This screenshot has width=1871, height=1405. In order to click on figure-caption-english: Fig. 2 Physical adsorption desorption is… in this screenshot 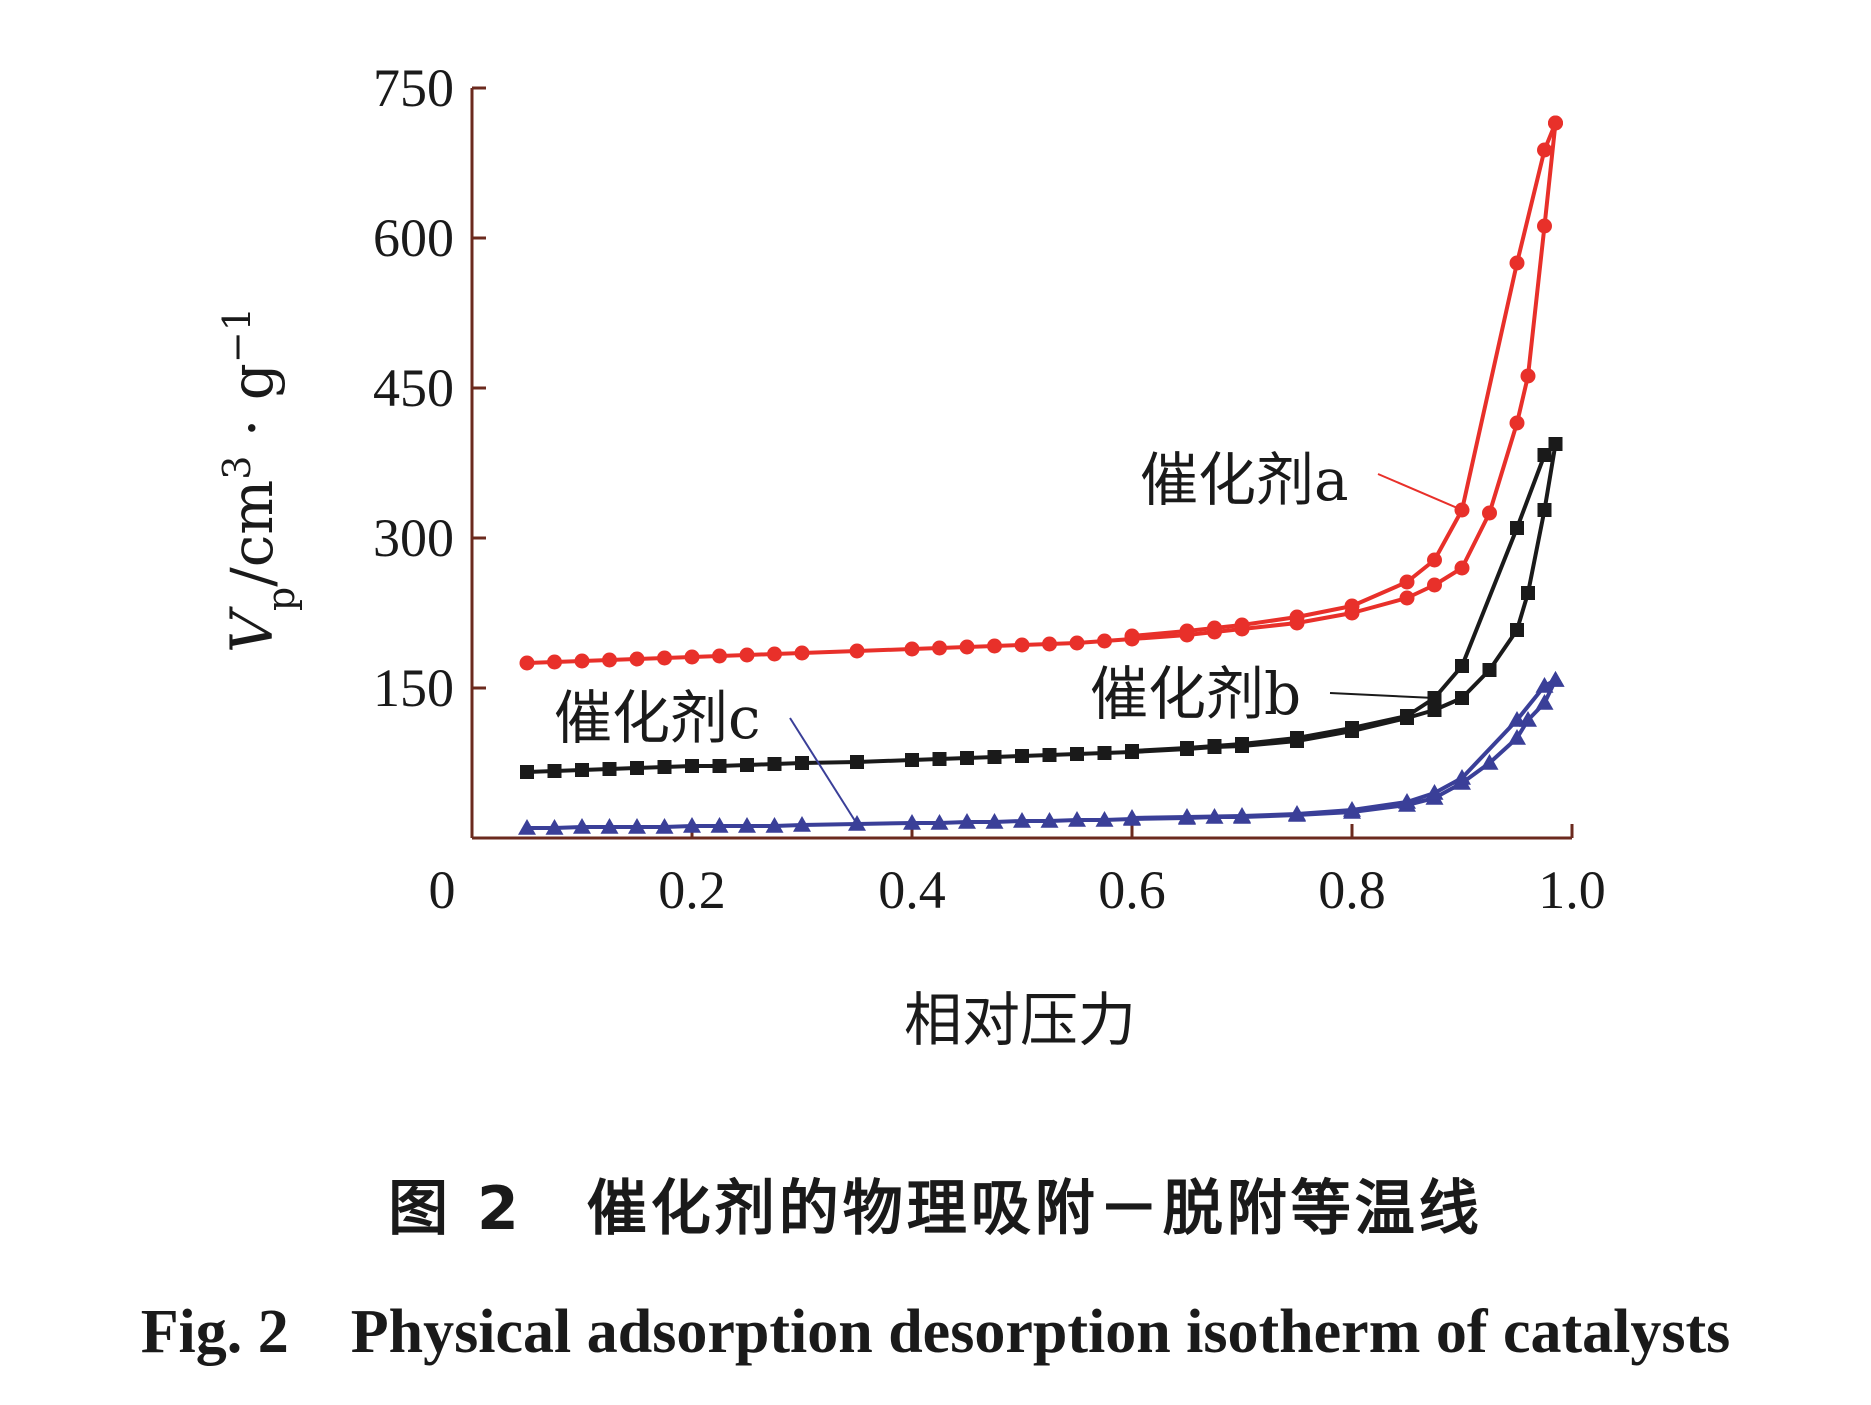, I will do `click(935, 1332)`.